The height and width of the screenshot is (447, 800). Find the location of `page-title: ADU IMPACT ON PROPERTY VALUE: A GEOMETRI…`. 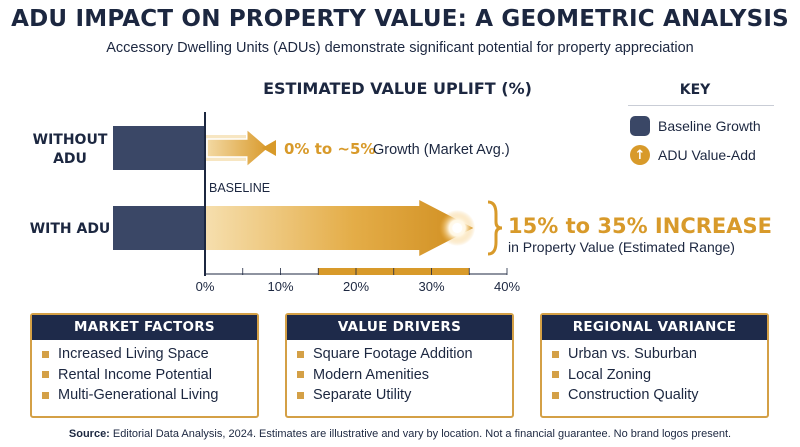

page-title: ADU IMPACT ON PROPERTY VALUE: A GEOMETRI… is located at coordinates (400, 19).